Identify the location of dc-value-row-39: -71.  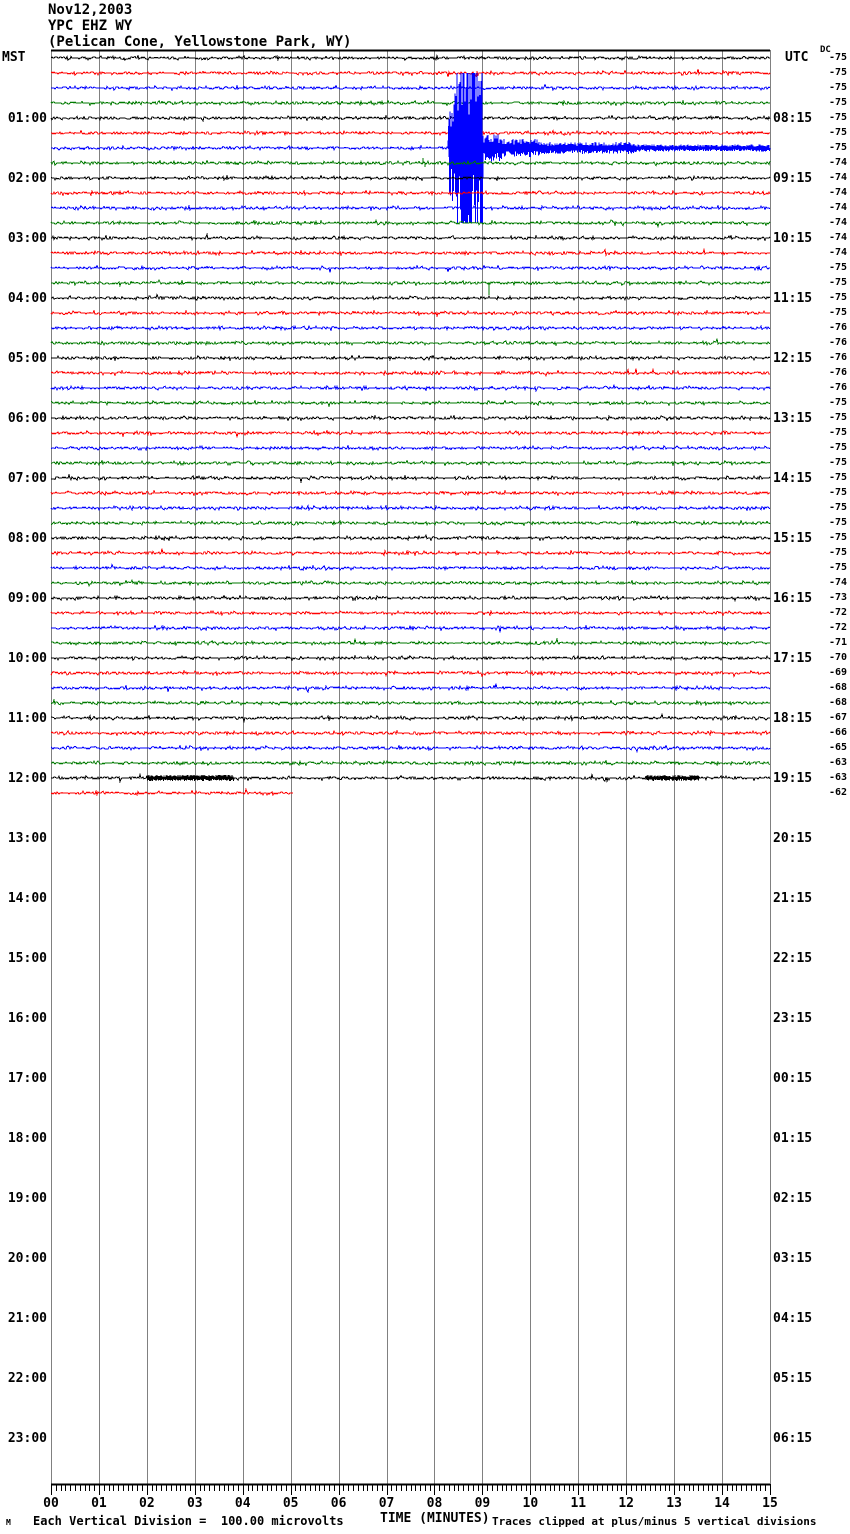
(838, 642).